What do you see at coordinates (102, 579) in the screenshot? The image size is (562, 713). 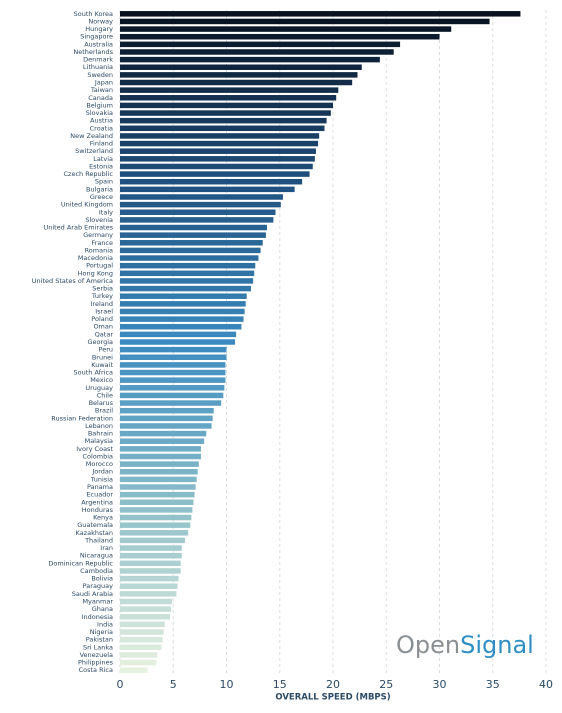 I see `y-tick-label: Bolivia` at bounding box center [102, 579].